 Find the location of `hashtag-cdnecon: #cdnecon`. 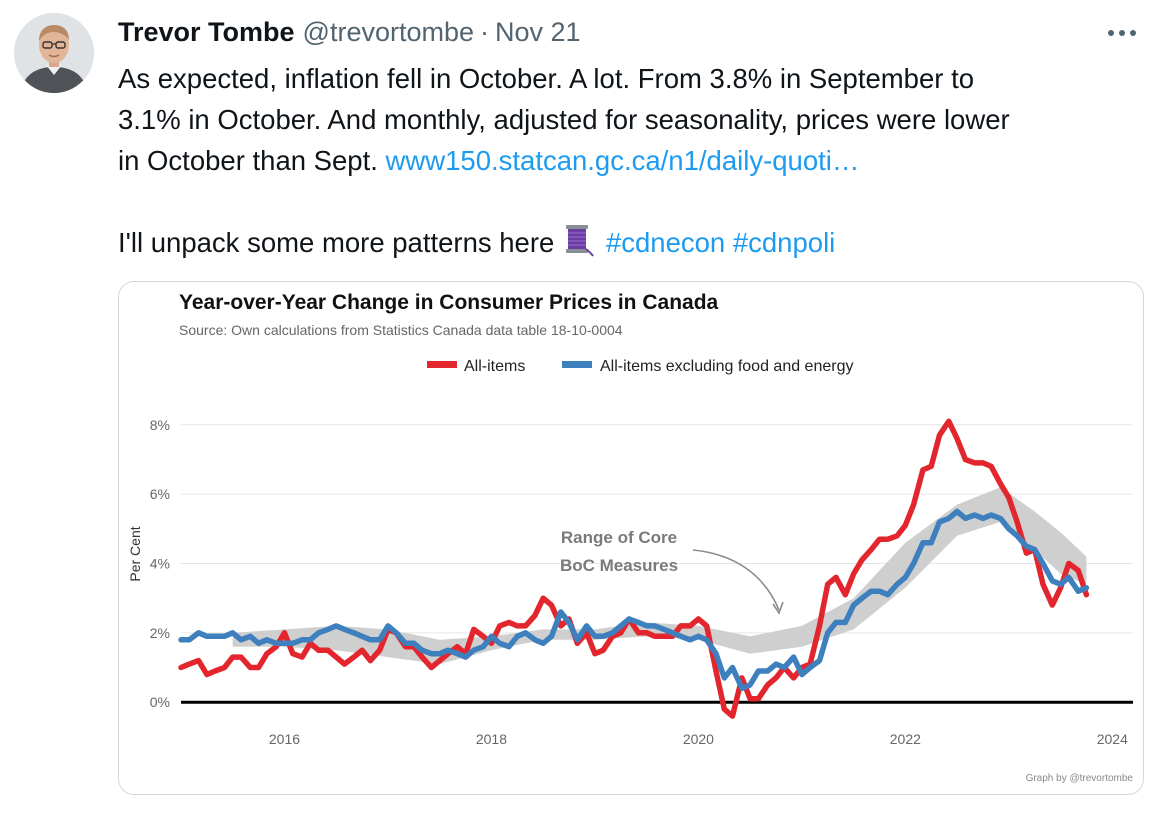

hashtag-cdnecon: #cdnecon is located at coordinates (665, 242).